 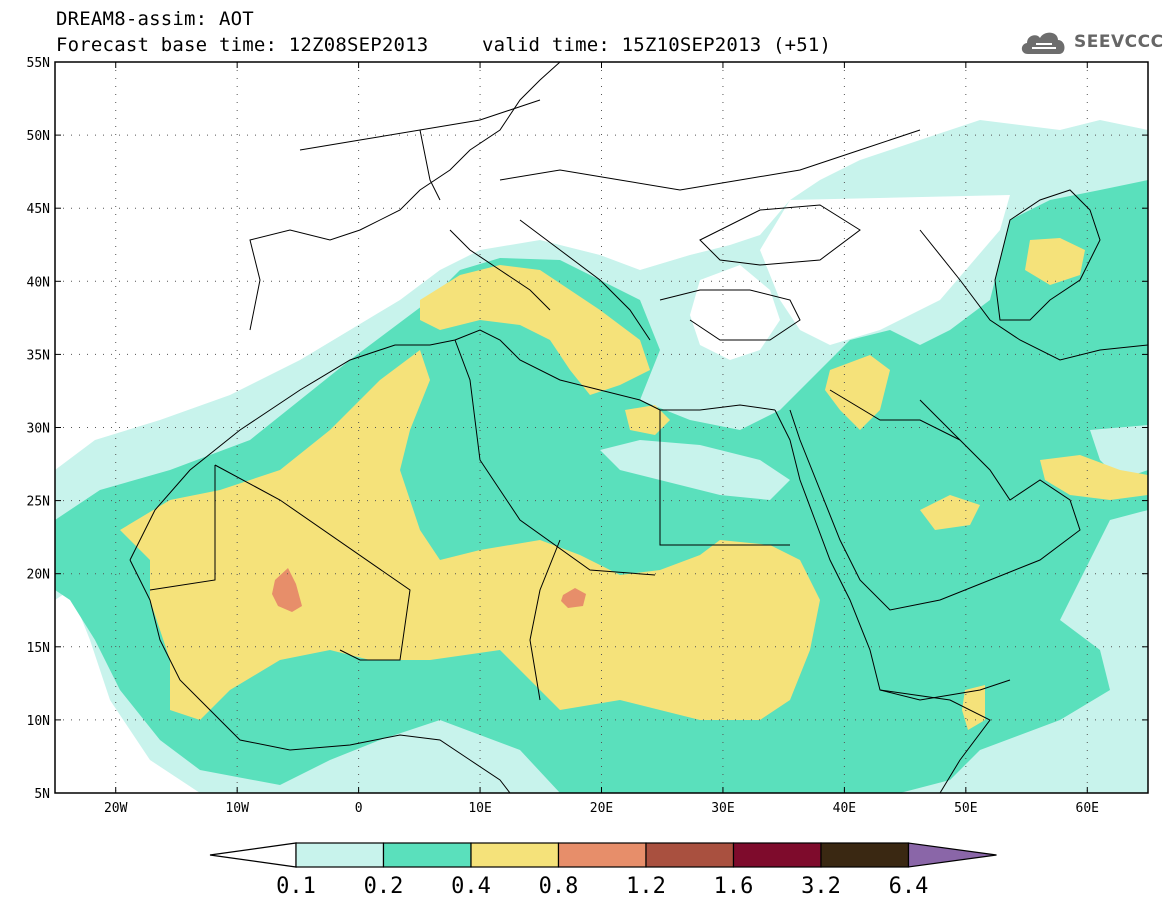 I want to click on colorbar-labels: 0.1 0.2 0.4 0.8 1.2 1.6 3.2 6.4, so click(x=602, y=886).